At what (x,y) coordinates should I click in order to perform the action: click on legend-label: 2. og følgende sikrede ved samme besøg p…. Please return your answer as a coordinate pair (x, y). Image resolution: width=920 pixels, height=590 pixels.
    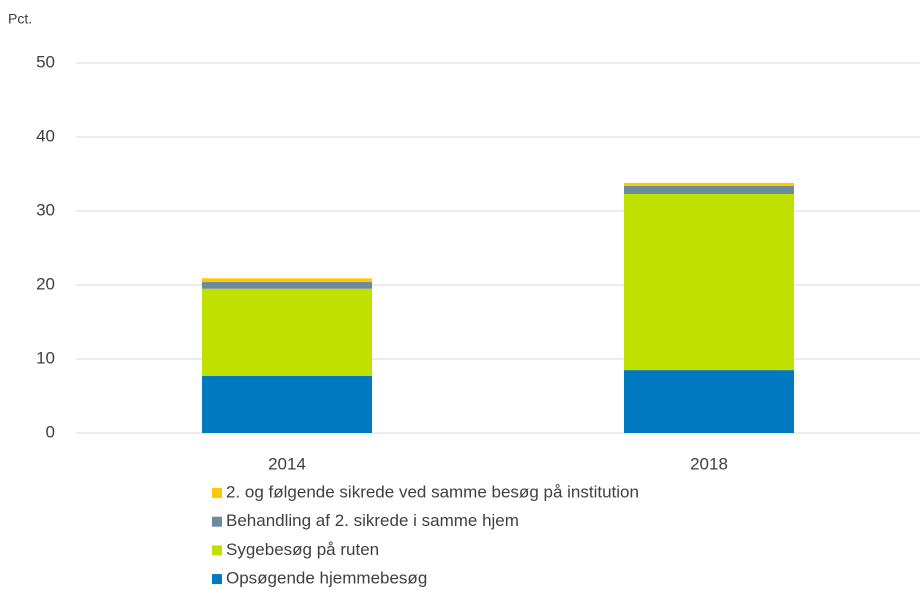
    Looking at the image, I should click on (432, 491).